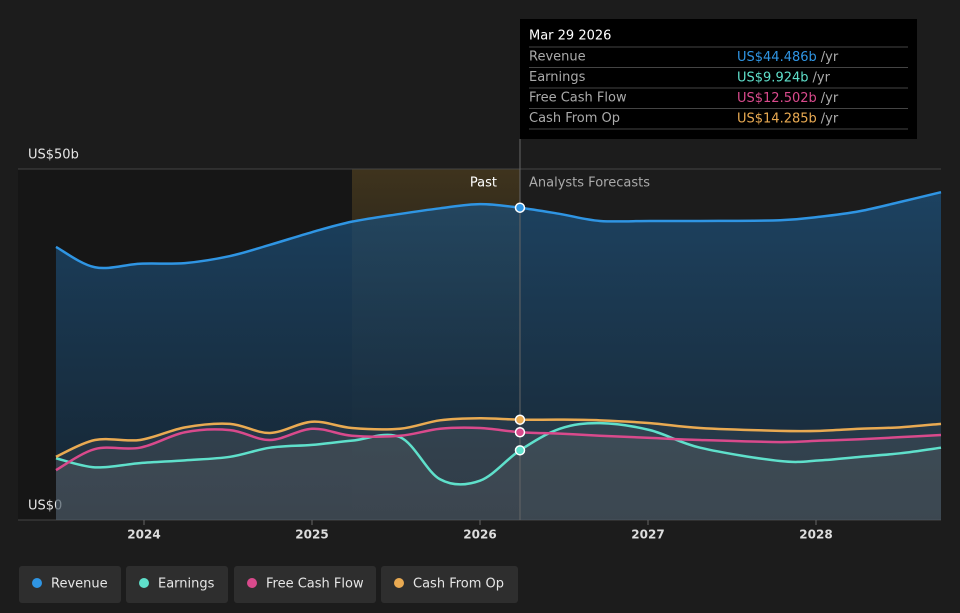 This screenshot has height=613, width=960. I want to click on tooltip-label: Earnings, so click(557, 77).